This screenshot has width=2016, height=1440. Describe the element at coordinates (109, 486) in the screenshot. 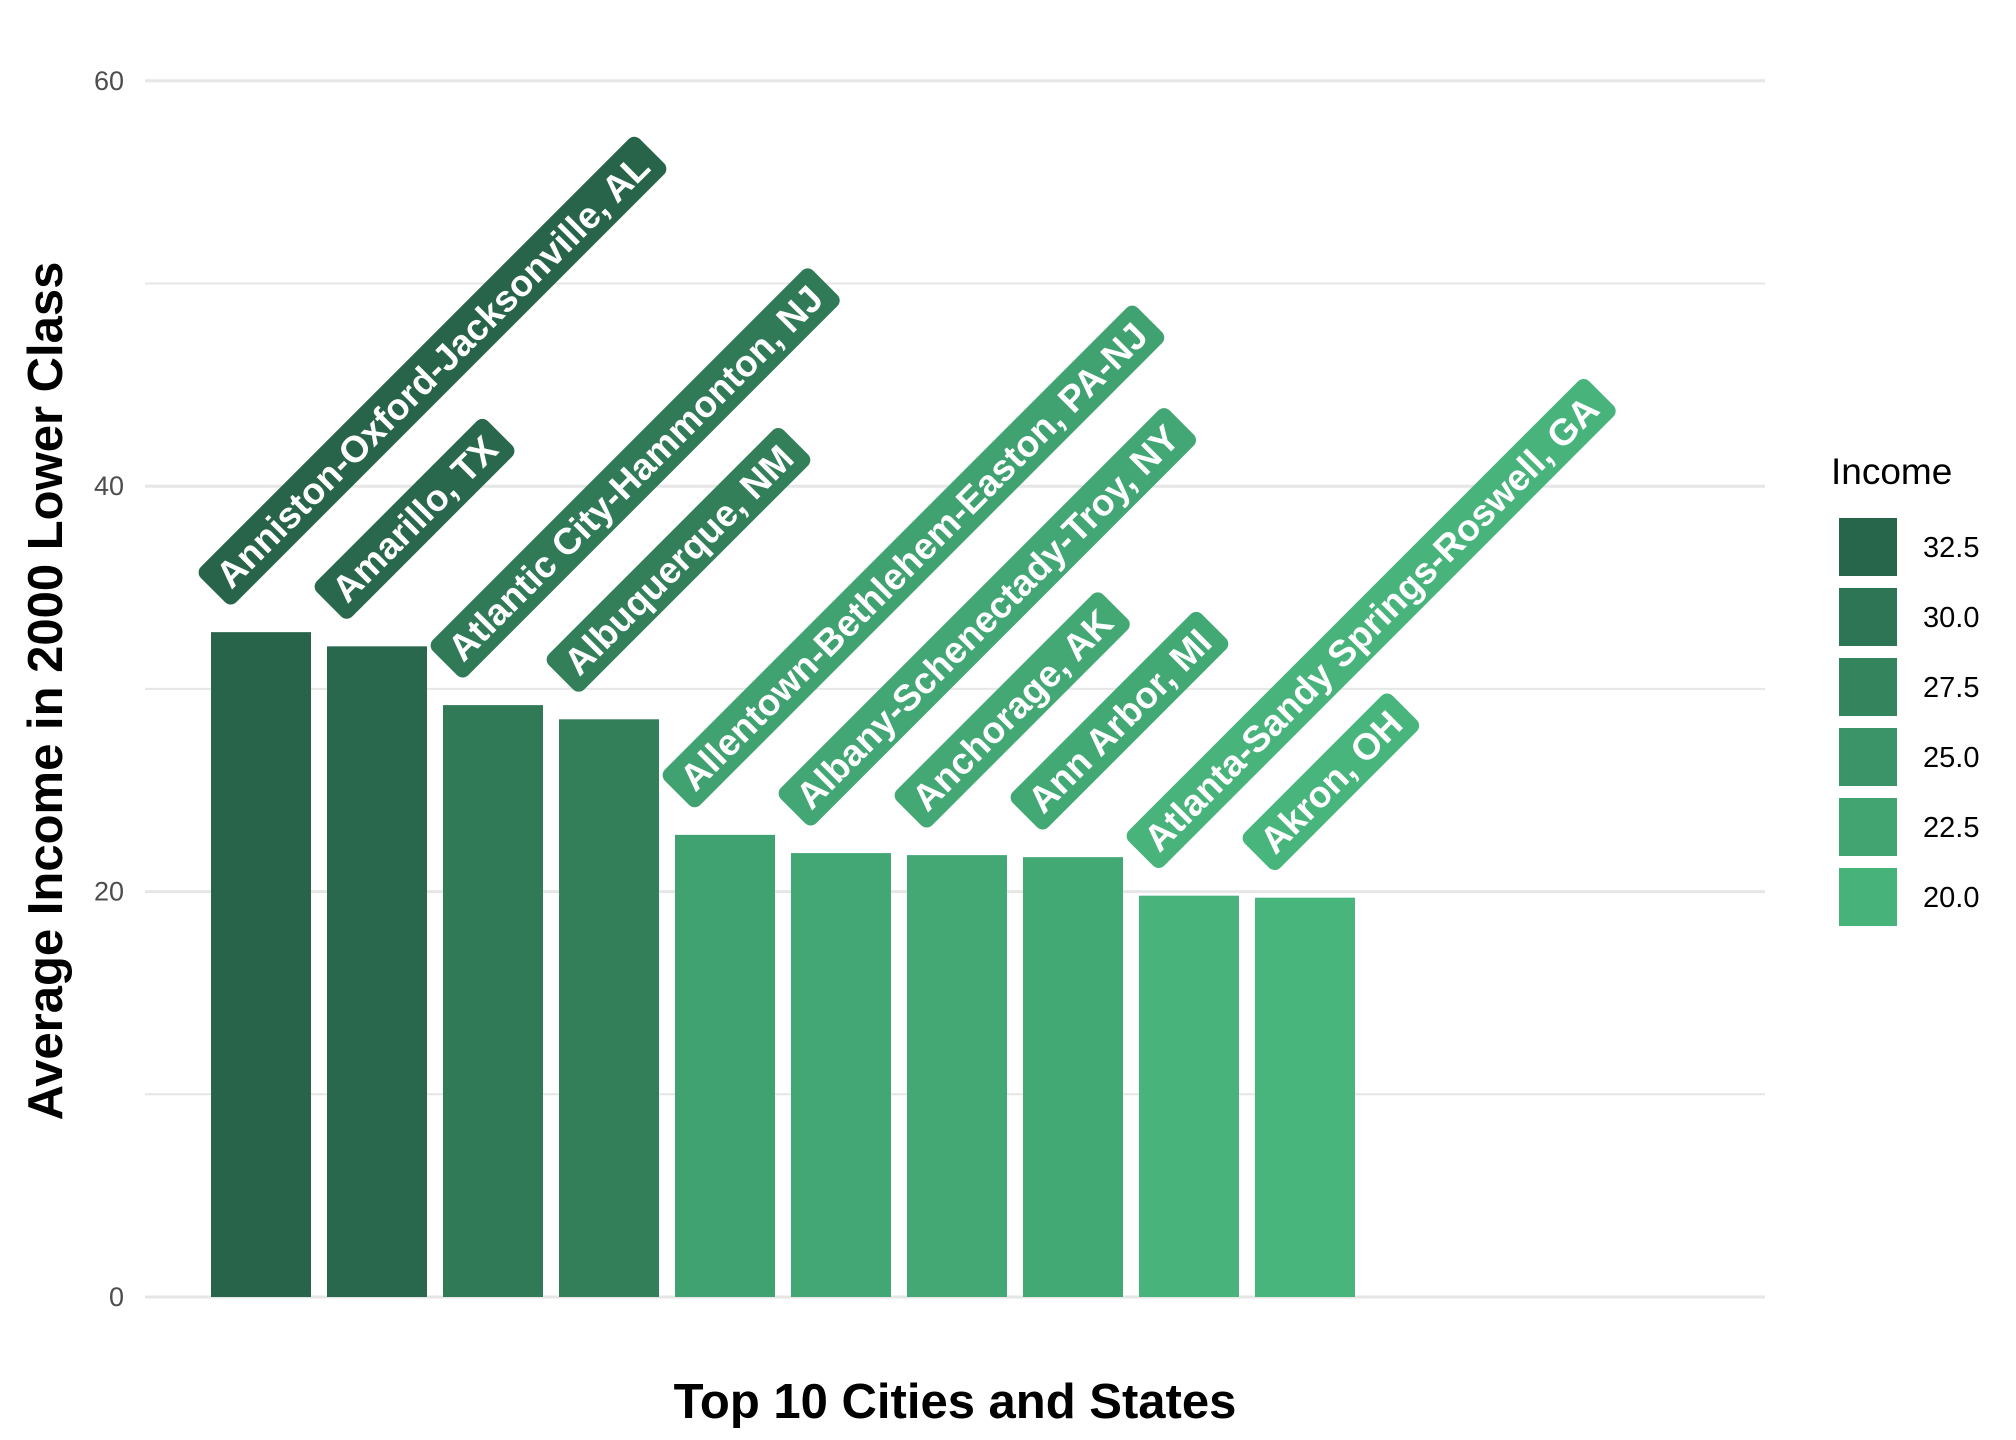

I see `y-tick-label: 40` at that location.